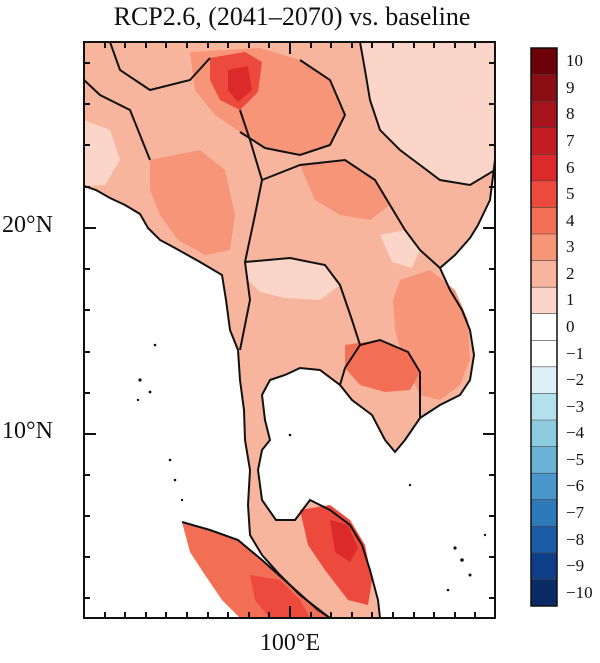  What do you see at coordinates (575, 433) in the screenshot?
I see `colorbar-tick-label: −4` at bounding box center [575, 433].